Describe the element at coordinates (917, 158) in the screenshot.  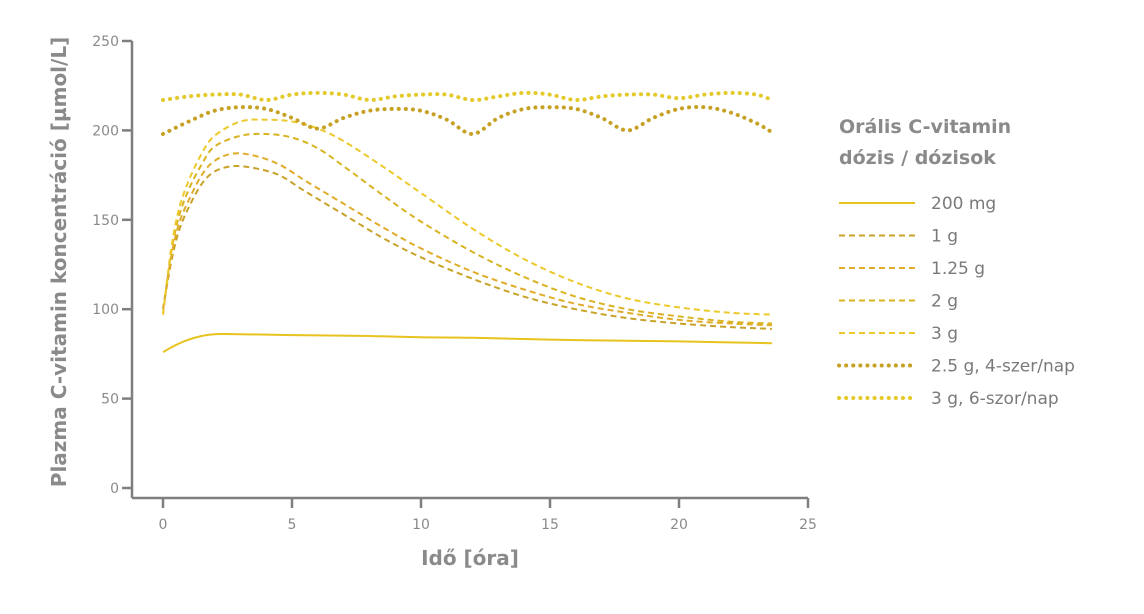
I see `legend-title-line: dózis / dózisok` at that location.